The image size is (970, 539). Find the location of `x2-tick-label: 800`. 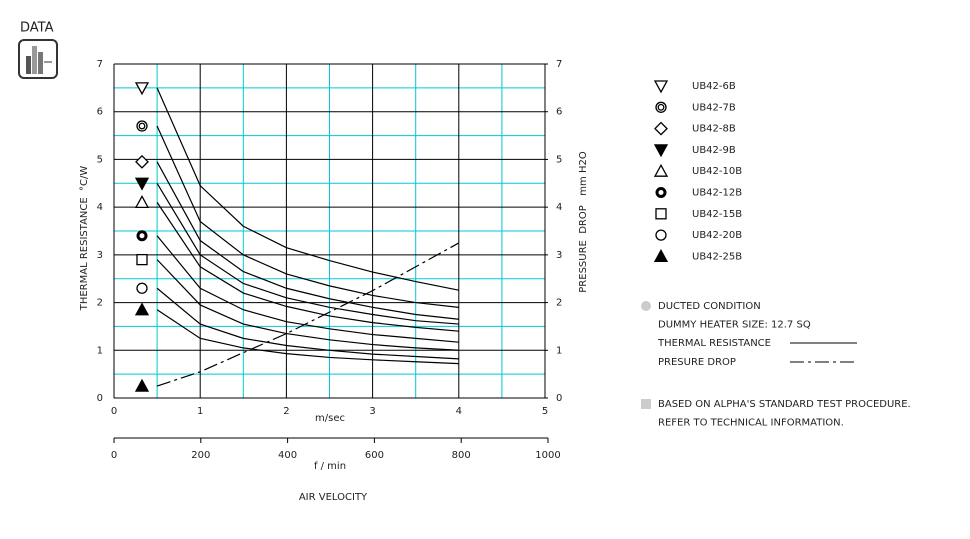

x2-tick-label: 800 is located at coordinates (461, 455).